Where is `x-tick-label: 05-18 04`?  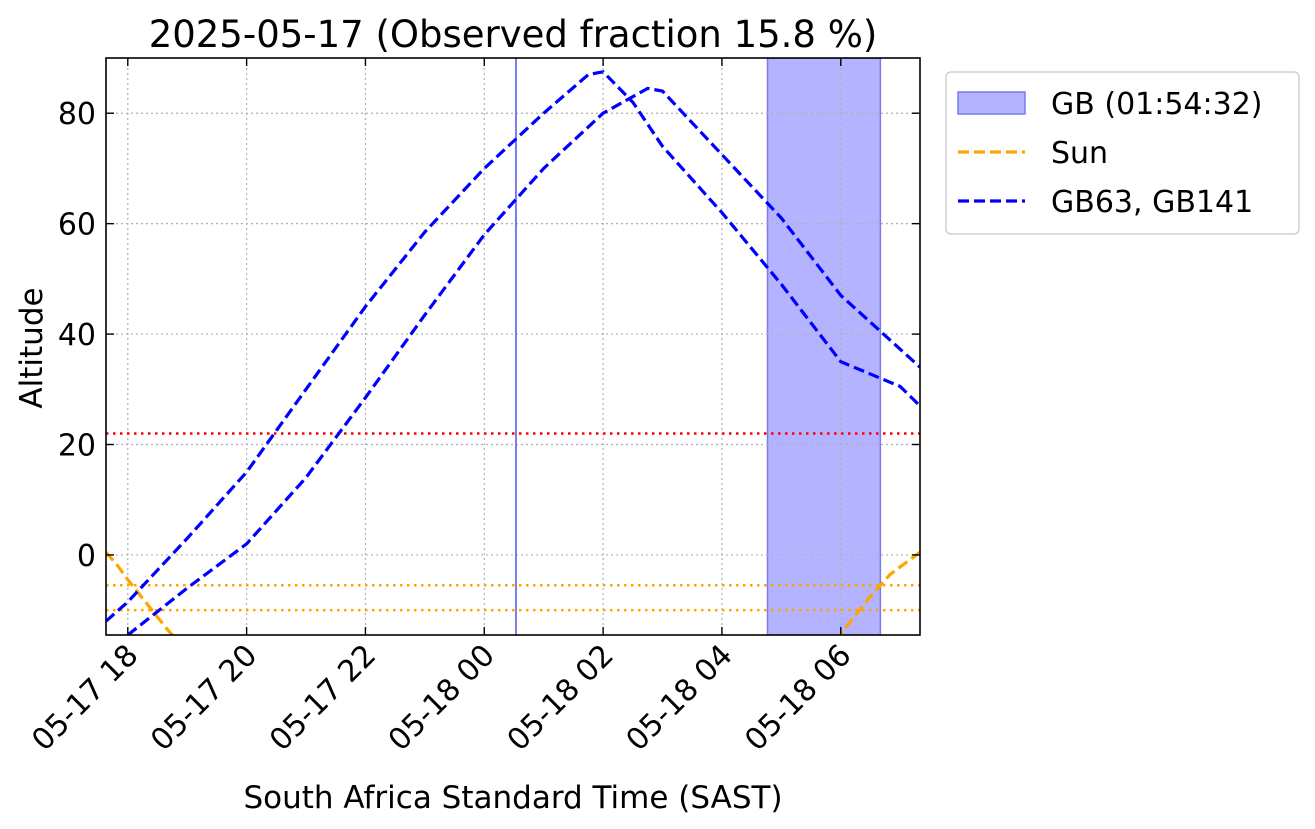 x-tick-label: 05-18 04 is located at coordinates (679, 698).